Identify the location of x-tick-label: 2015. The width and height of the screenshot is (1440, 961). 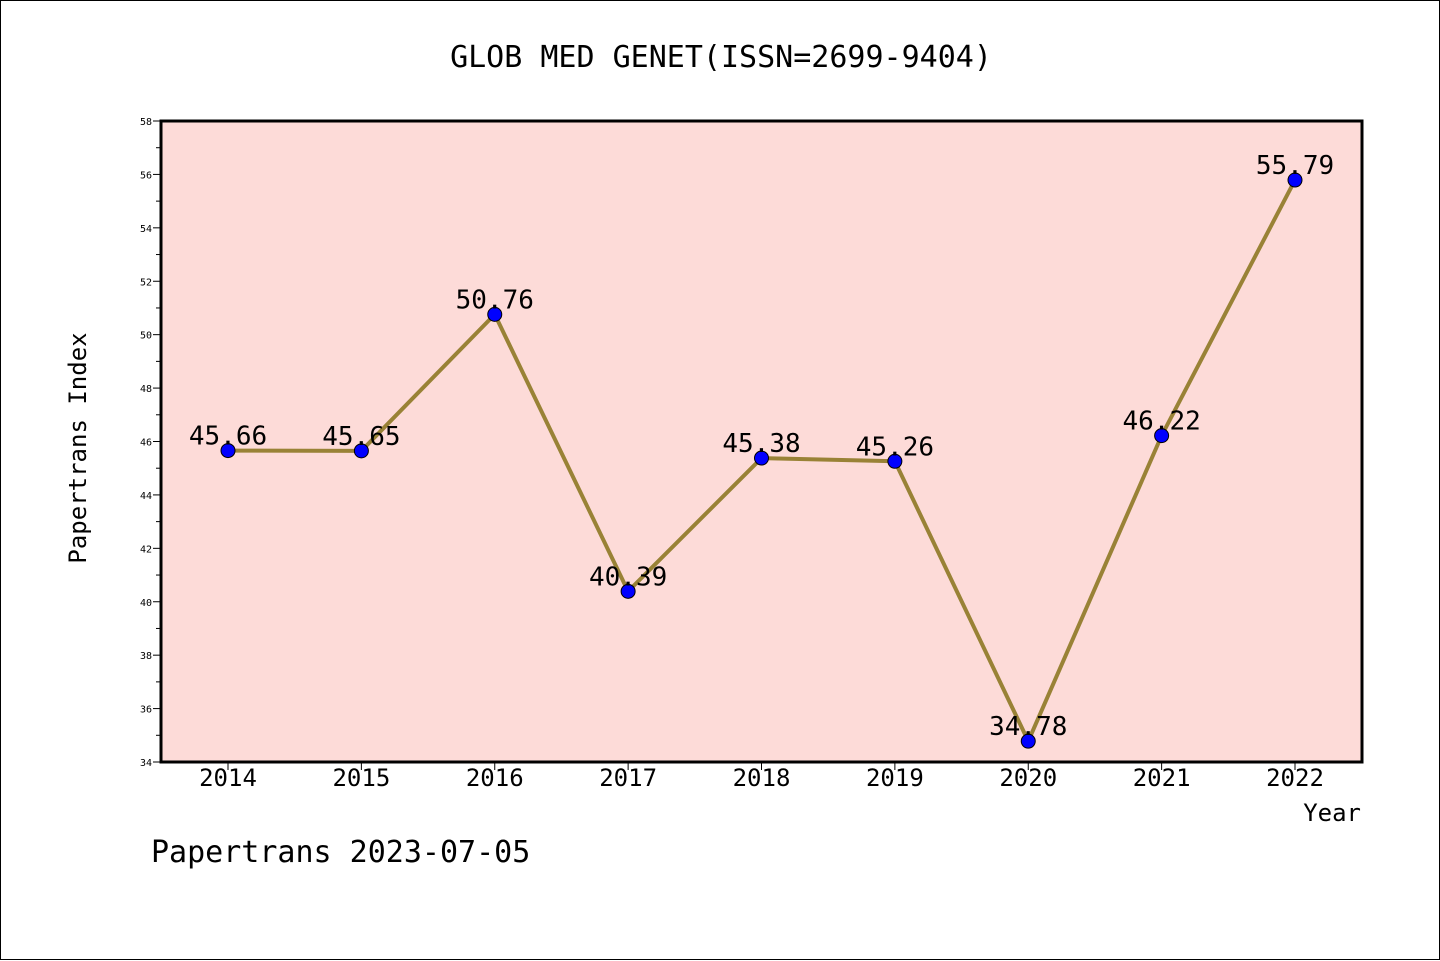
(361, 778).